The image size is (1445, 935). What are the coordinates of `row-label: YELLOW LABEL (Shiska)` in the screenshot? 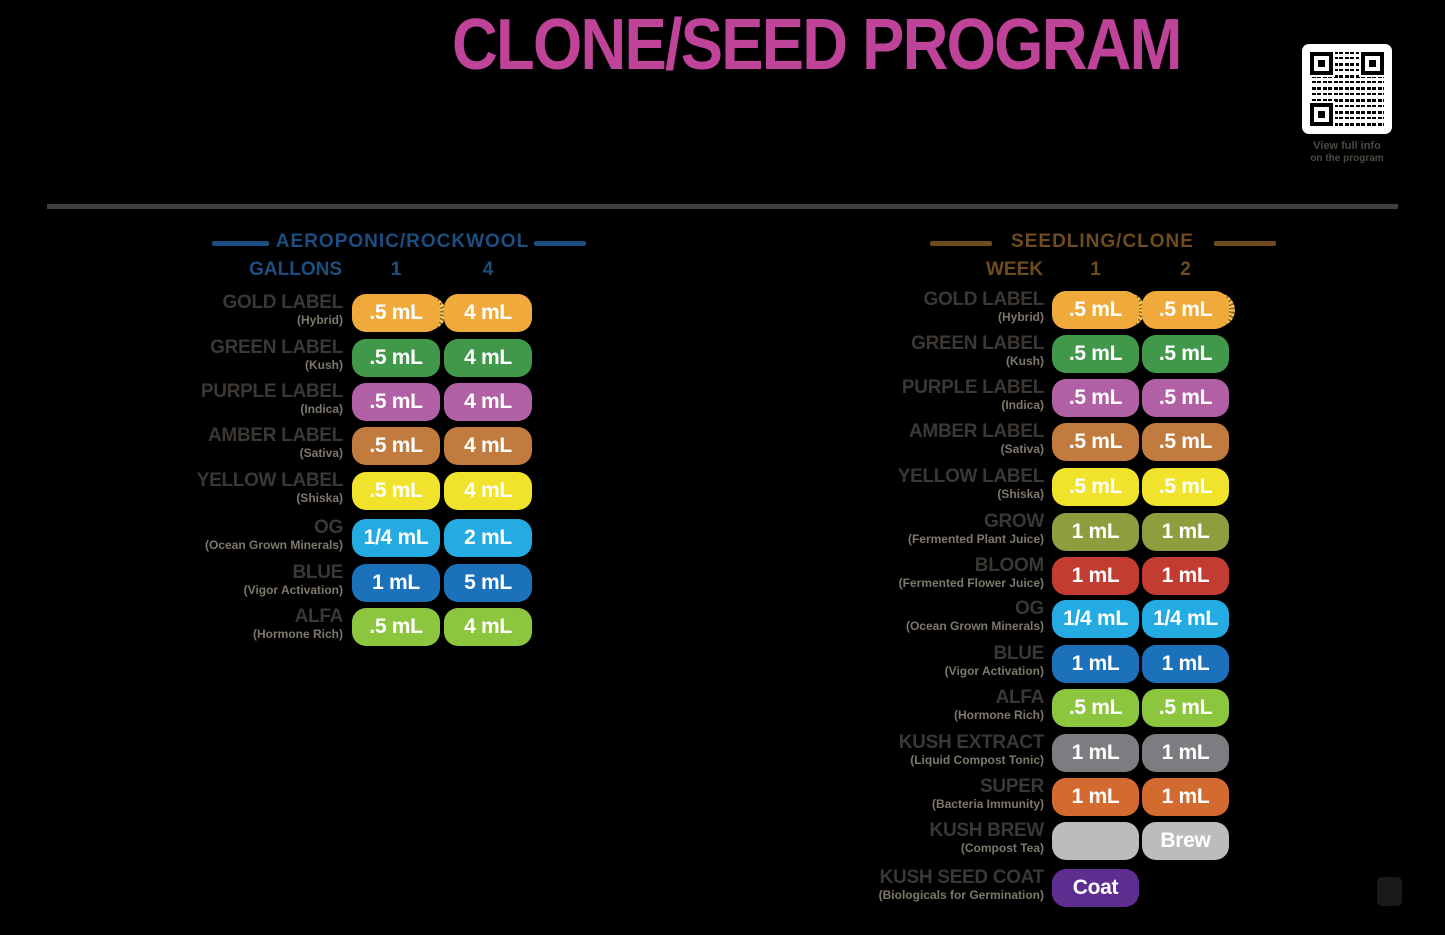 It's located at (911, 484).